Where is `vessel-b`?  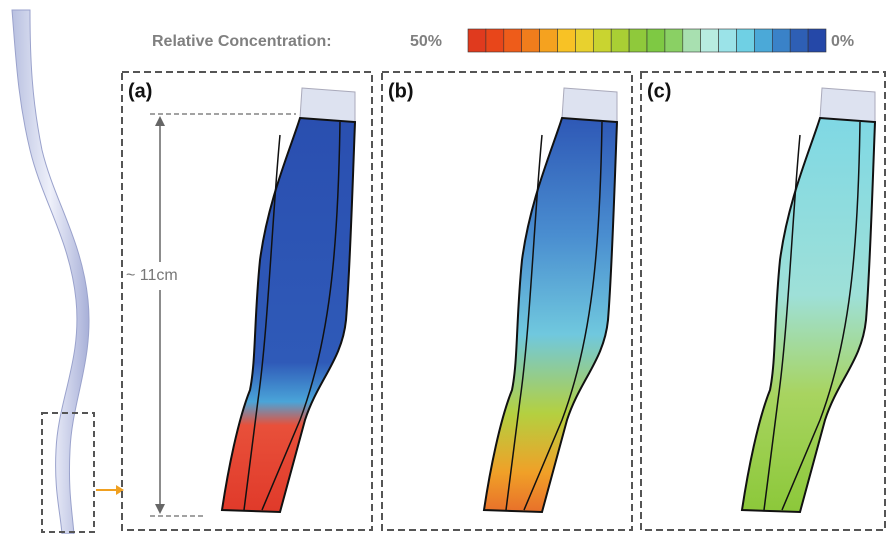
vessel-b is located at coordinates (550, 300).